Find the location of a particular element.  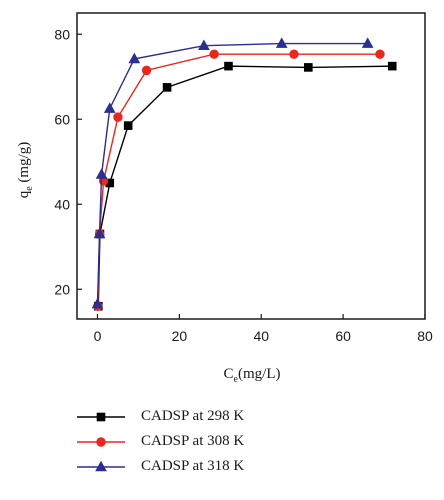

y-tick-label: 60 is located at coordinates (62, 119).